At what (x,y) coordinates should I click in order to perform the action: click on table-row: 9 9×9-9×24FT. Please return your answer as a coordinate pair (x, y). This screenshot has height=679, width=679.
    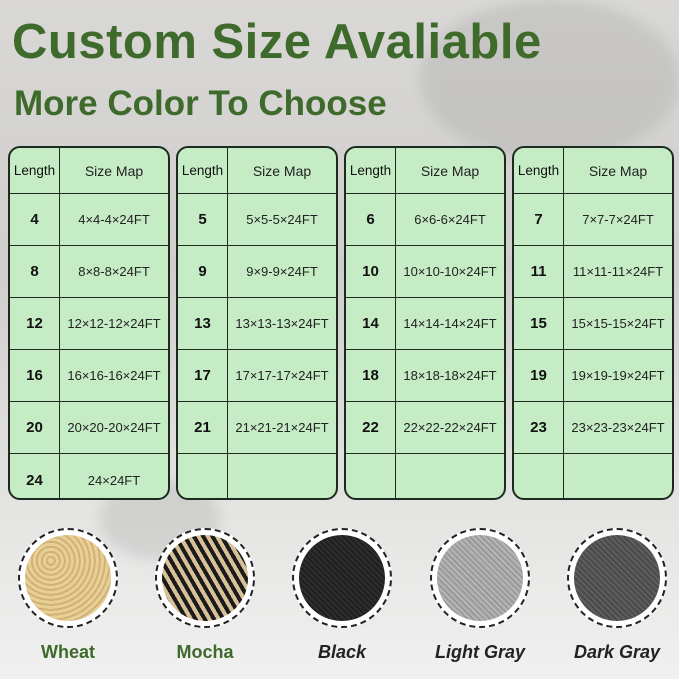
    Looking at the image, I should click on (257, 272).